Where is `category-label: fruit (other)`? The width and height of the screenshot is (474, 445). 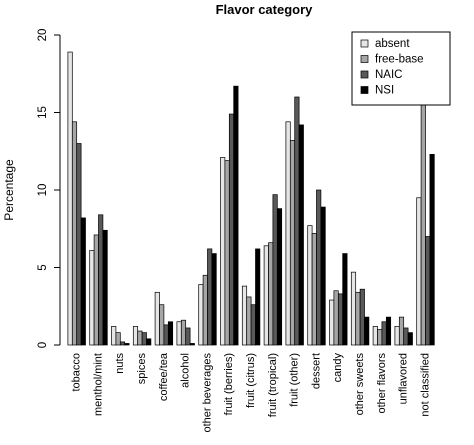
category-label: fruit (other) is located at coordinates (295, 380).